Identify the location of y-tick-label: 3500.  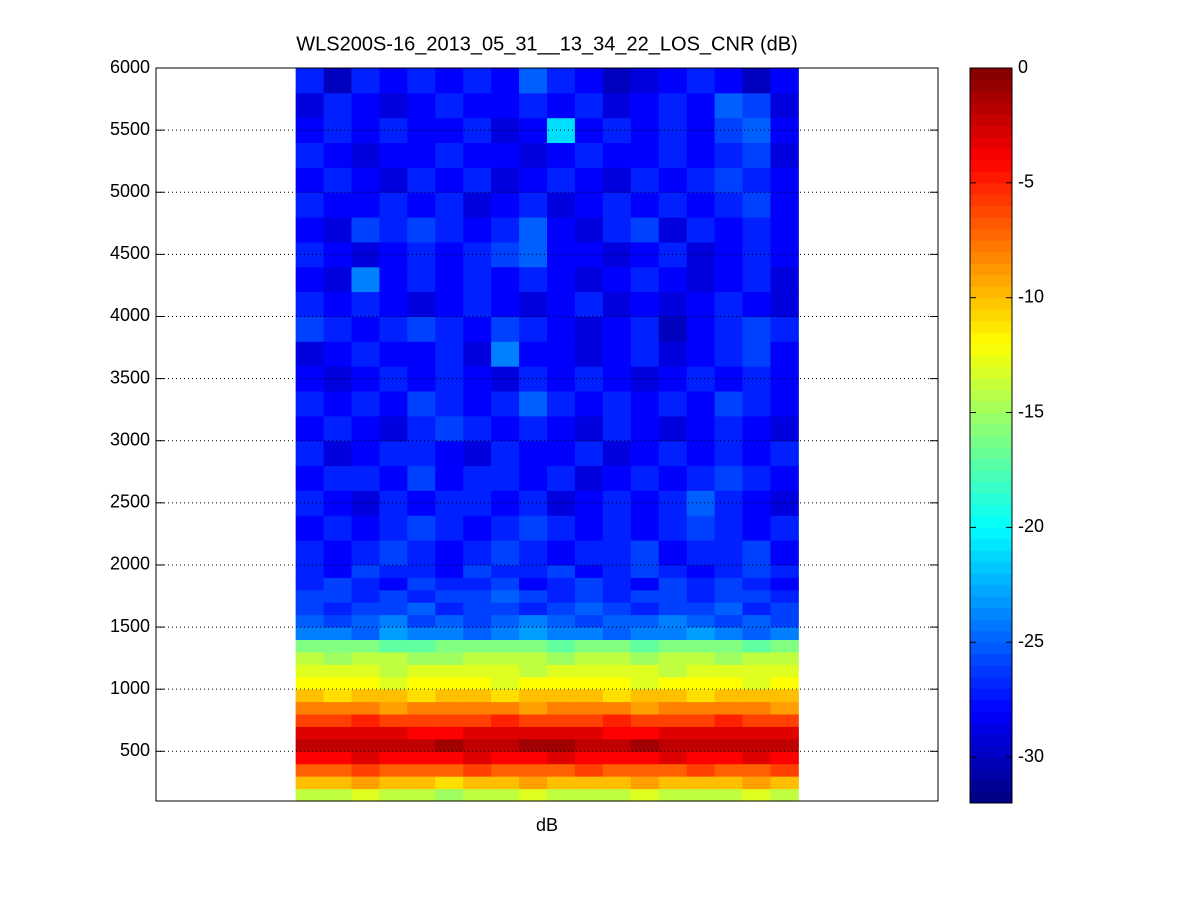
(130, 377).